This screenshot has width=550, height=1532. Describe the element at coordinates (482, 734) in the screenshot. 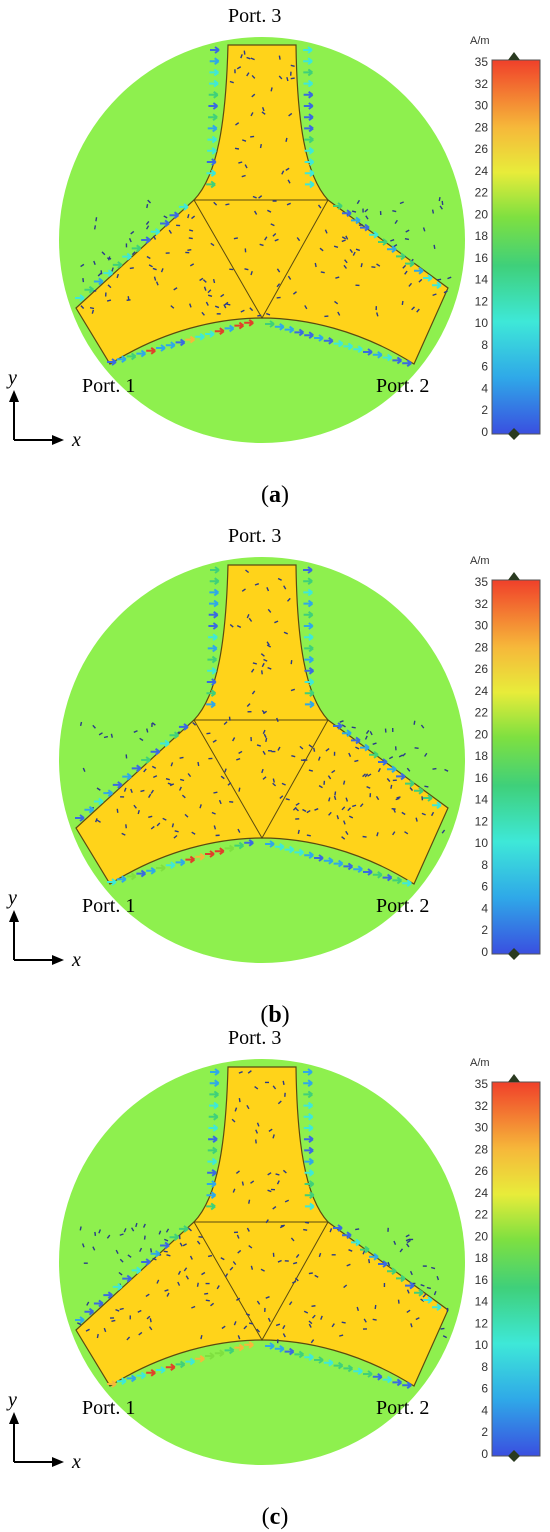

I see `colorbar-tick-label: 20` at that location.